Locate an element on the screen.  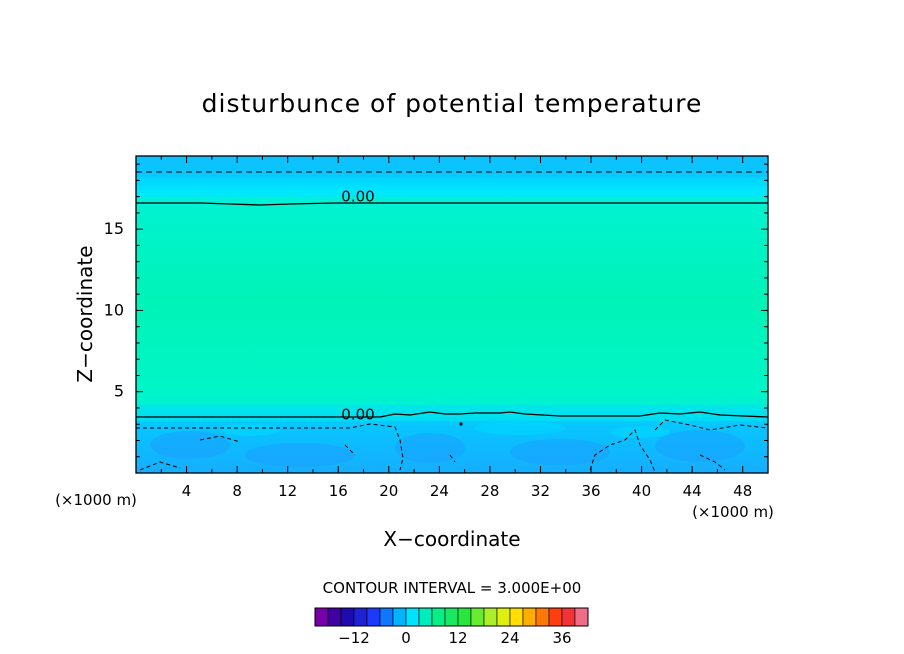
colorbar-tick-label: 0 is located at coordinates (406, 638).